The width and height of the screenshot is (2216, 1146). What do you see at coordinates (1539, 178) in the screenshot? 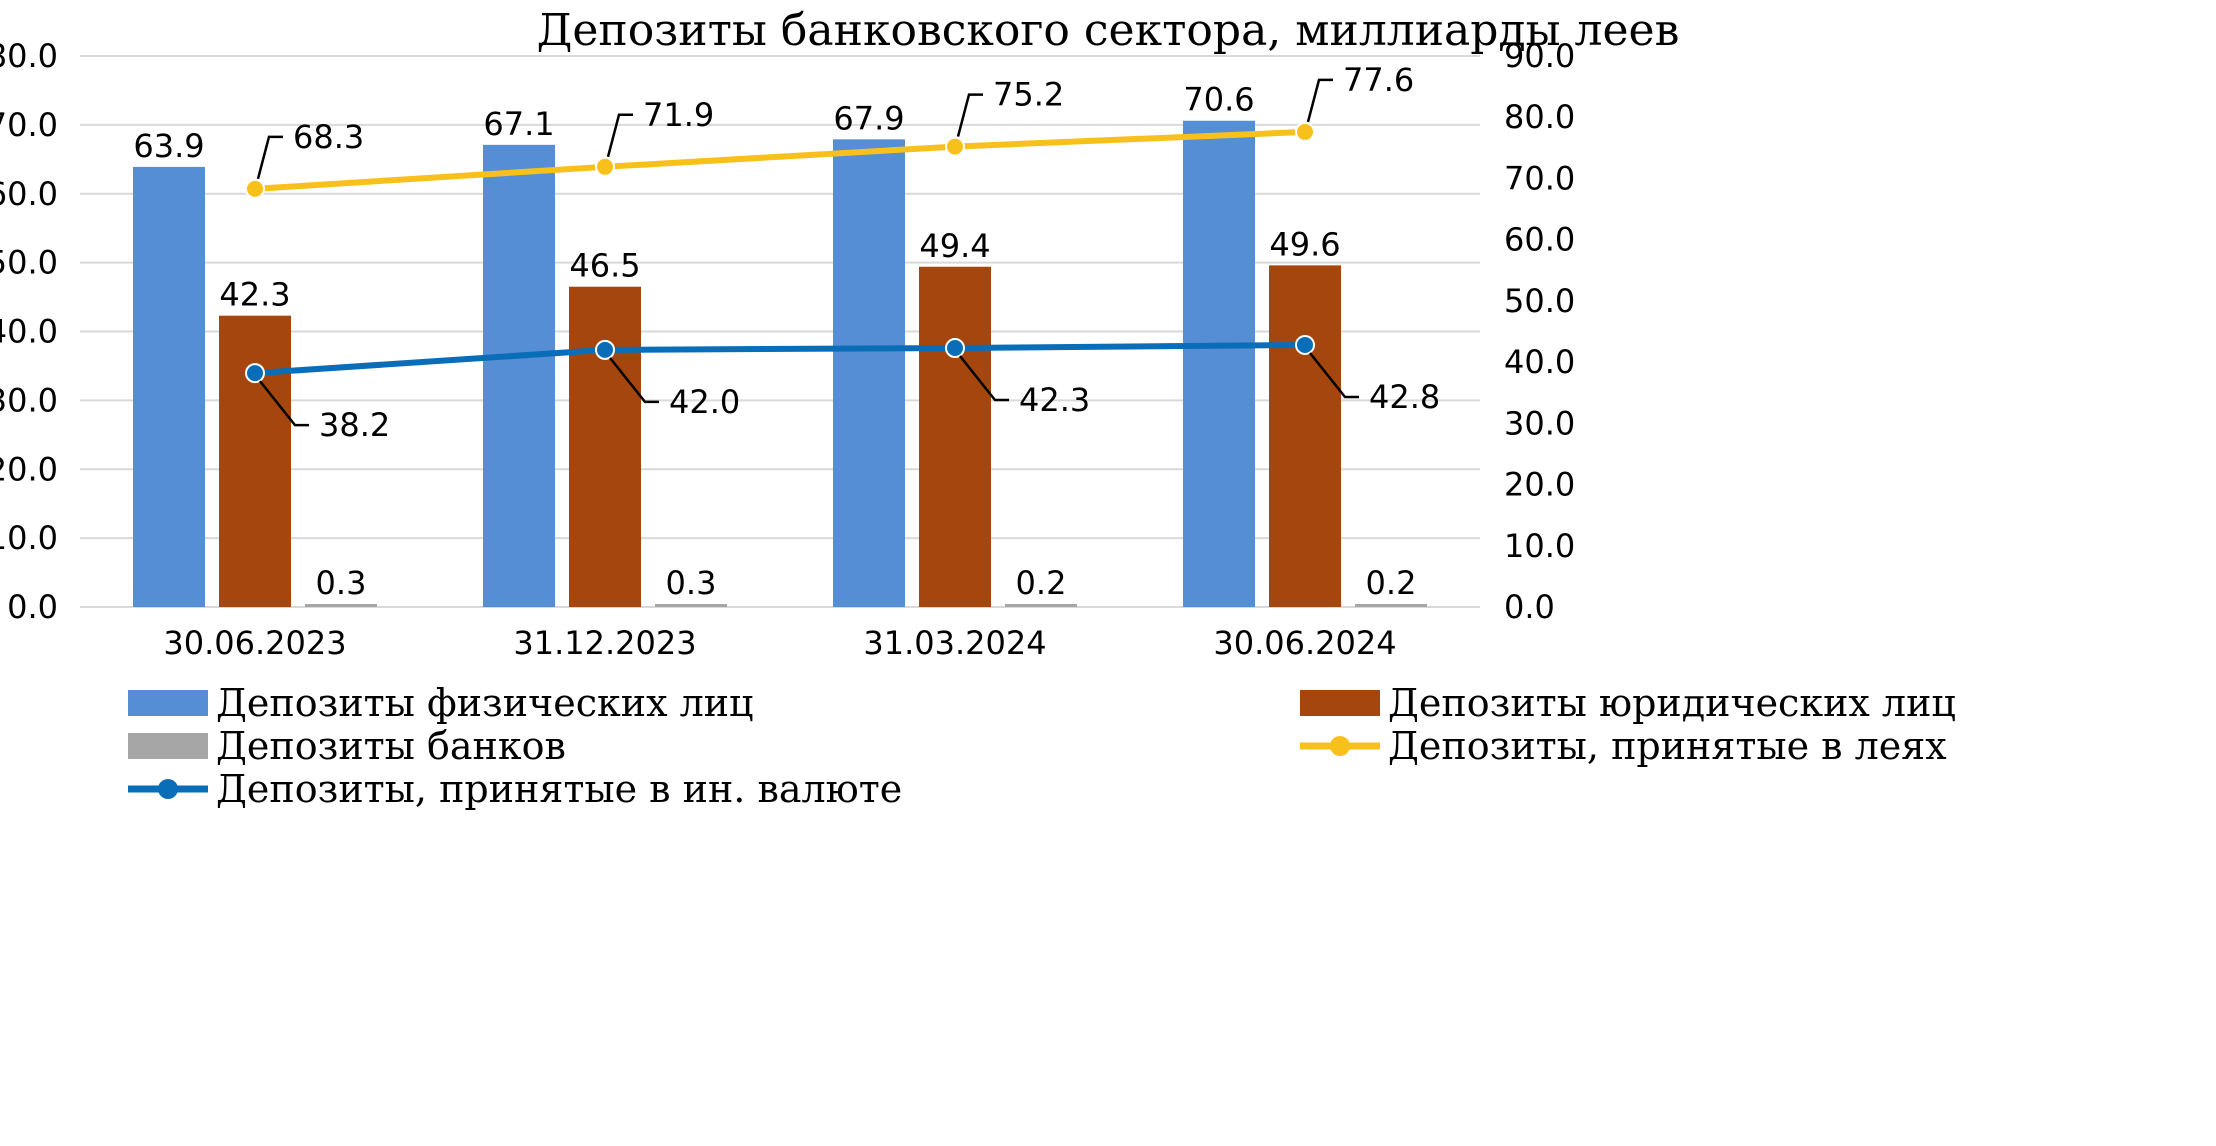
I see `right-tick-label: 70.0` at bounding box center [1539, 178].